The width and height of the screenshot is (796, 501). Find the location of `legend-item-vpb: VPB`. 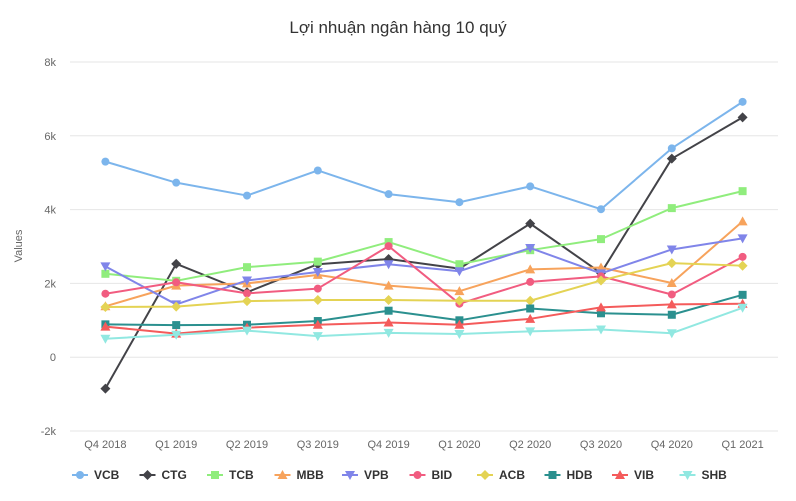

legend-item-vpb: VPB is located at coordinates (365, 475).